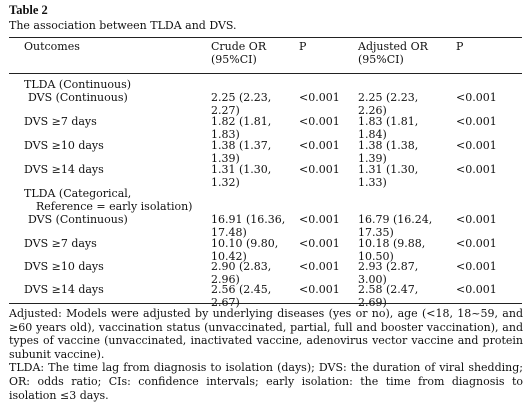 This screenshot has width=527, height=410. I want to click on header-p-crude: P, so click(303, 46).